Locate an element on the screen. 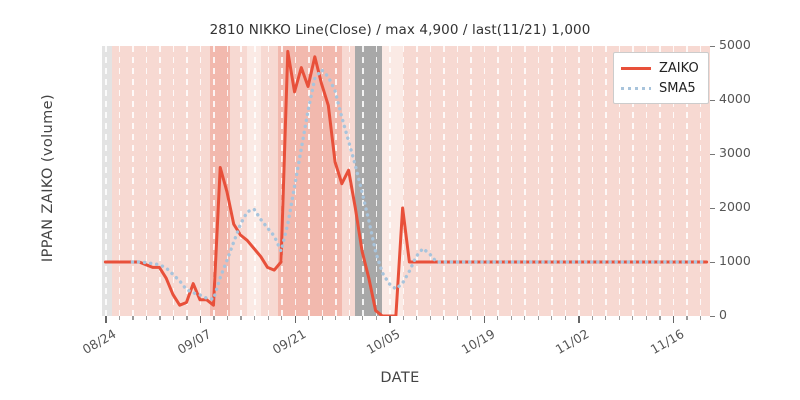 The width and height of the screenshot is (800, 400). x-tick-label: 10/05 is located at coordinates (383, 342).